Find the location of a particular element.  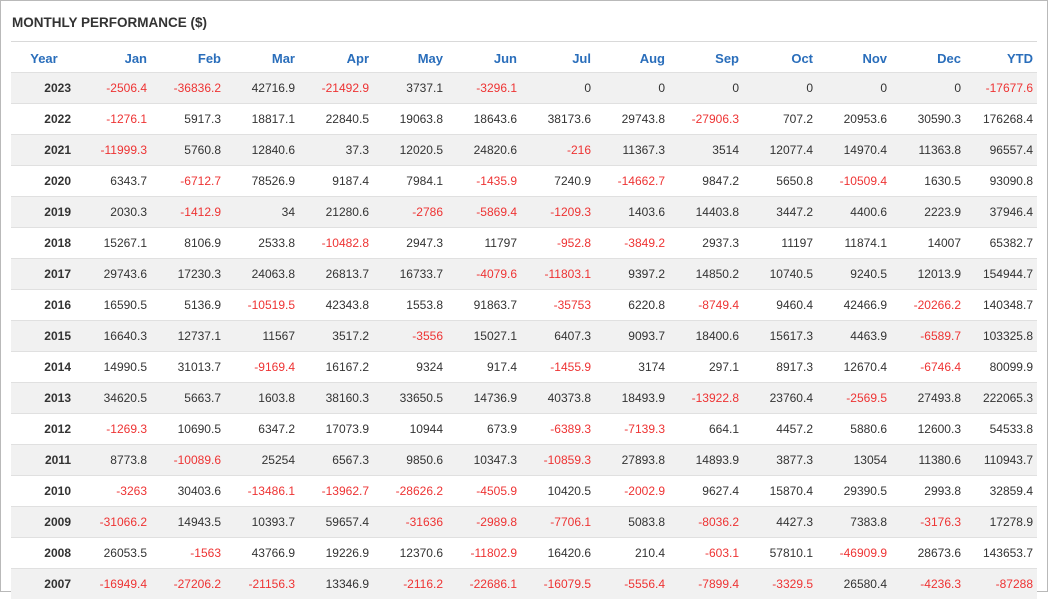

month-value-cell: -31066.2 is located at coordinates (114, 522).